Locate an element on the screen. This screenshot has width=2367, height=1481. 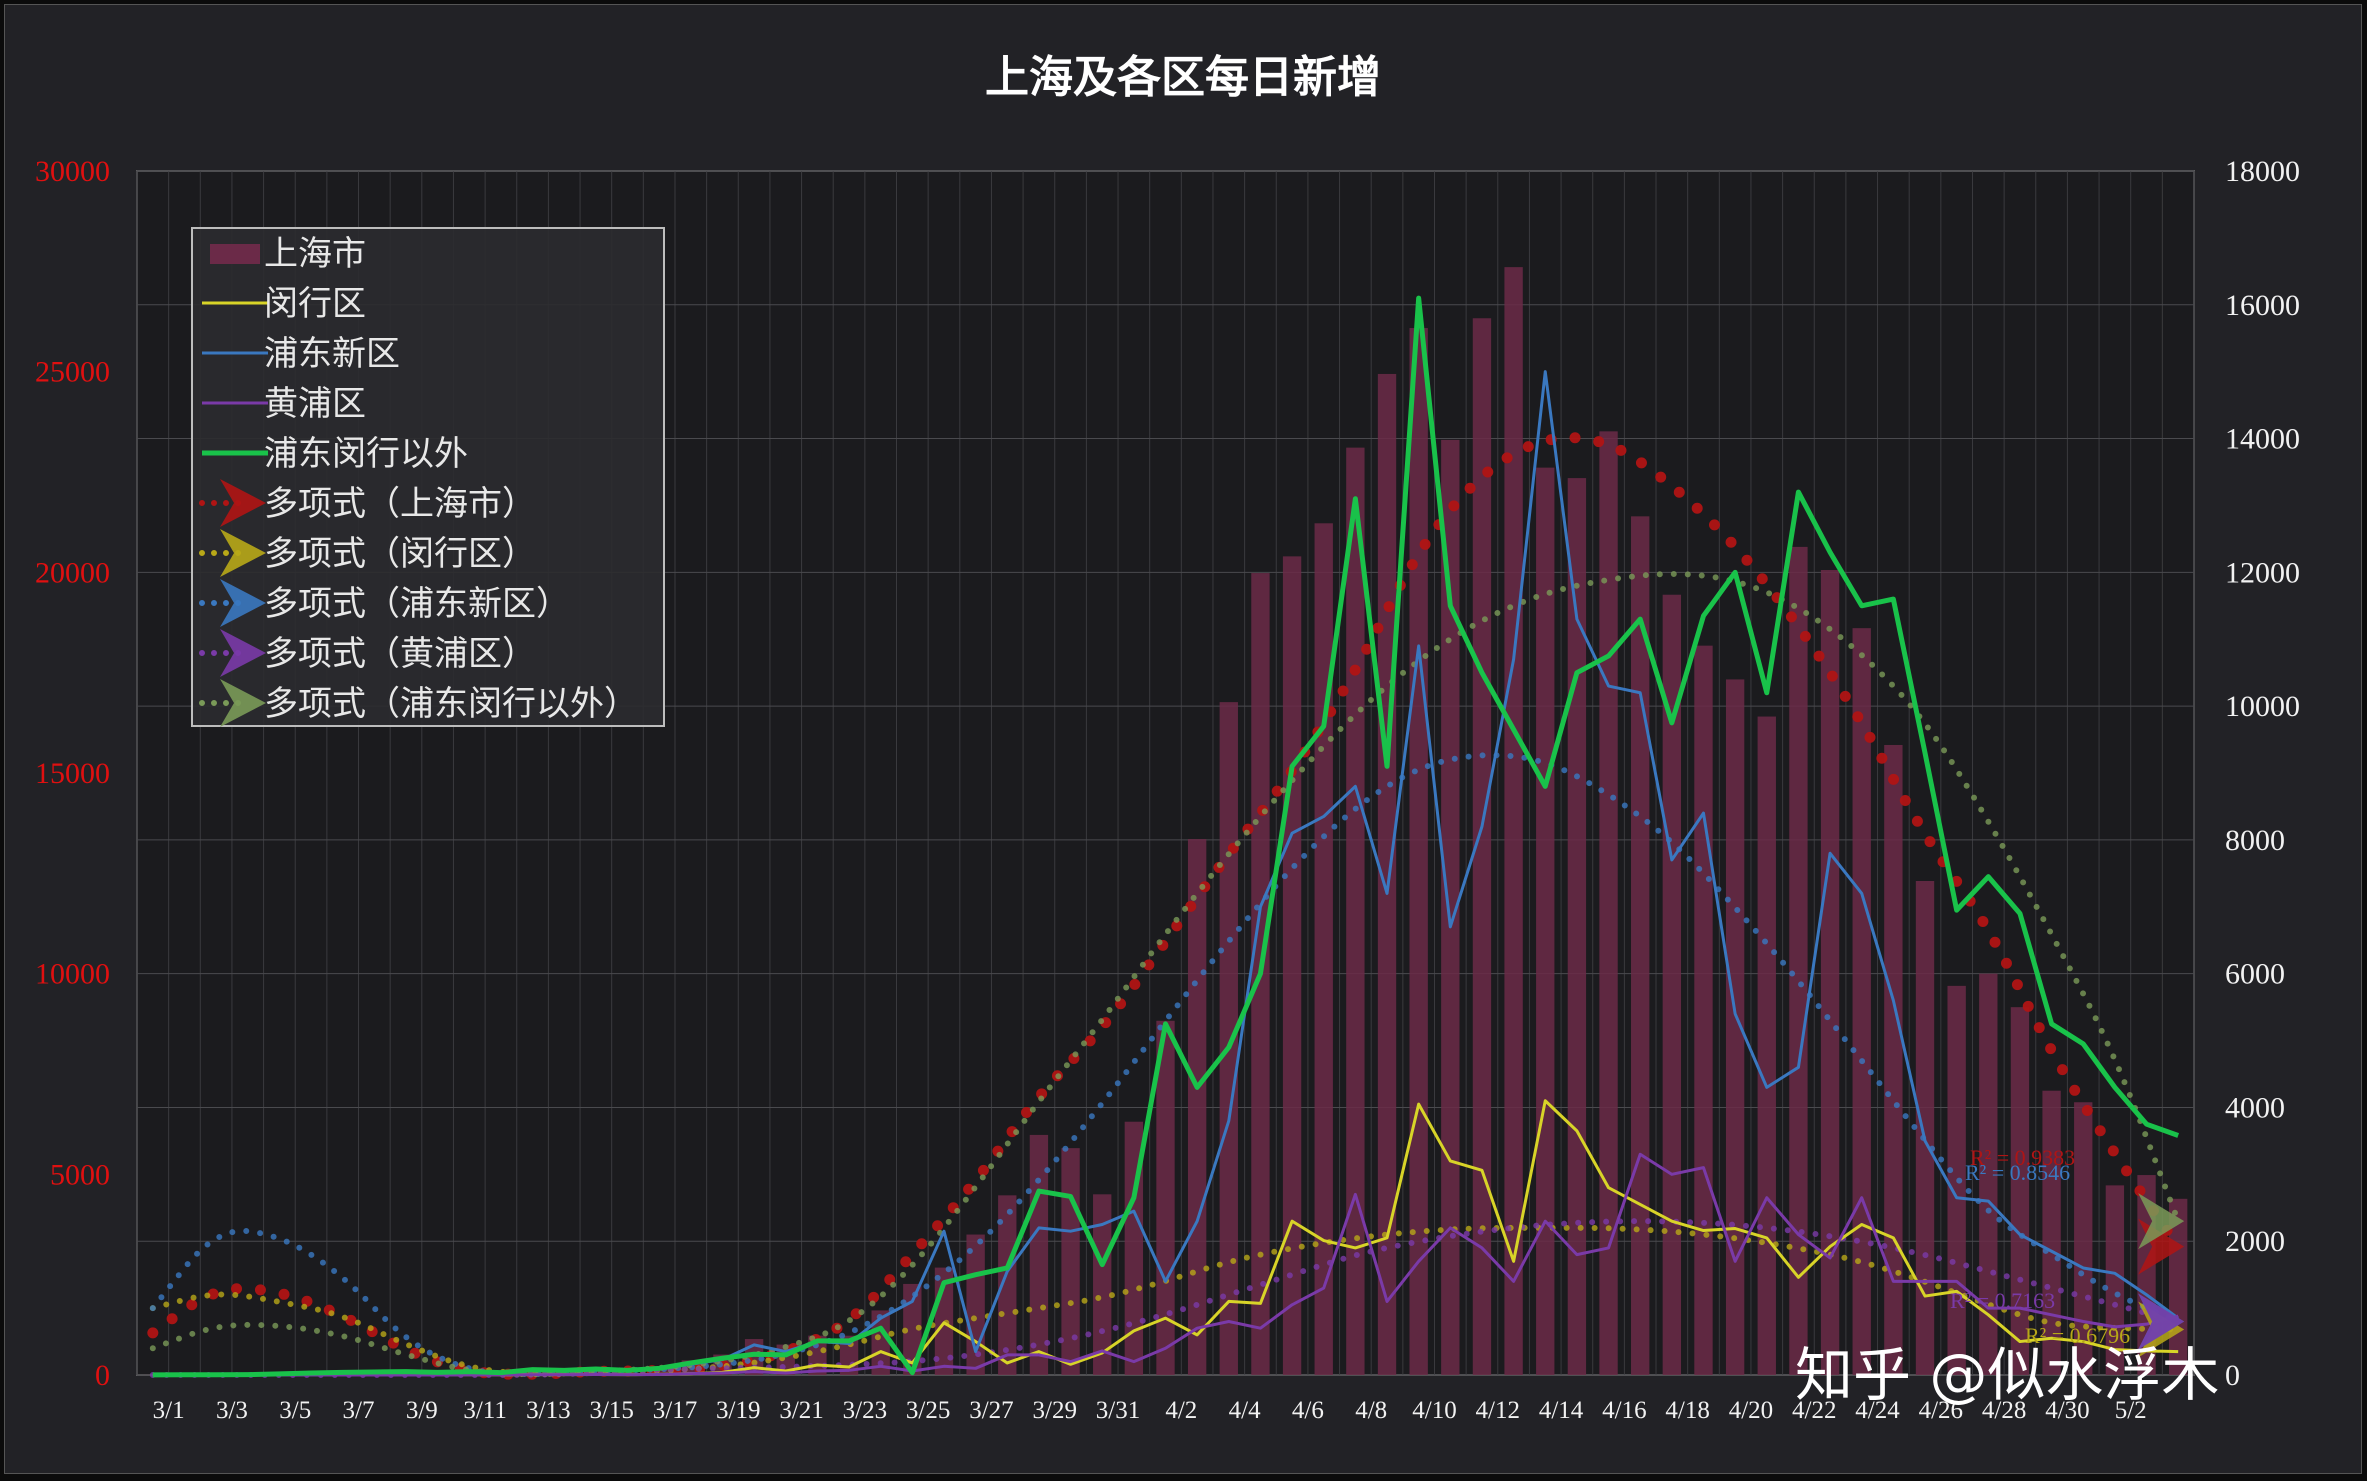
x-tick-label: 4/4 is located at coordinates (1245, 1410).